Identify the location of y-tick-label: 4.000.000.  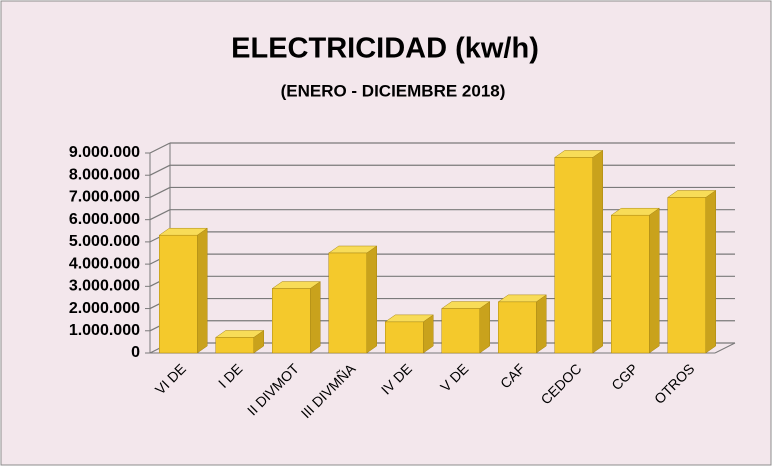
(104, 263).